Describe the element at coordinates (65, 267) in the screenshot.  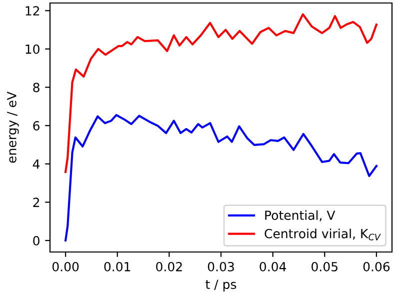
I see `x-tick-label: 0.00` at that location.